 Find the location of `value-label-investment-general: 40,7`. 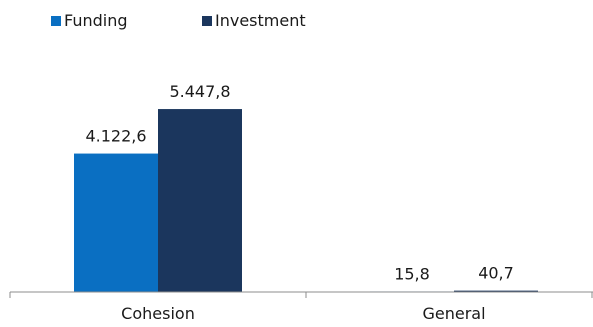

value-label-investment-general: 40,7 is located at coordinates (496, 273).